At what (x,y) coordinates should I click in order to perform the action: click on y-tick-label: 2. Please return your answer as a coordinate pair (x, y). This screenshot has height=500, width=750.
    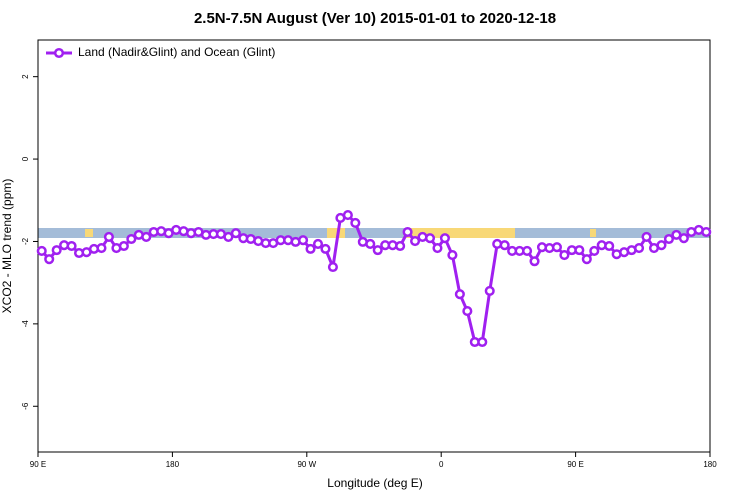
    Looking at the image, I should click on (25, 76).